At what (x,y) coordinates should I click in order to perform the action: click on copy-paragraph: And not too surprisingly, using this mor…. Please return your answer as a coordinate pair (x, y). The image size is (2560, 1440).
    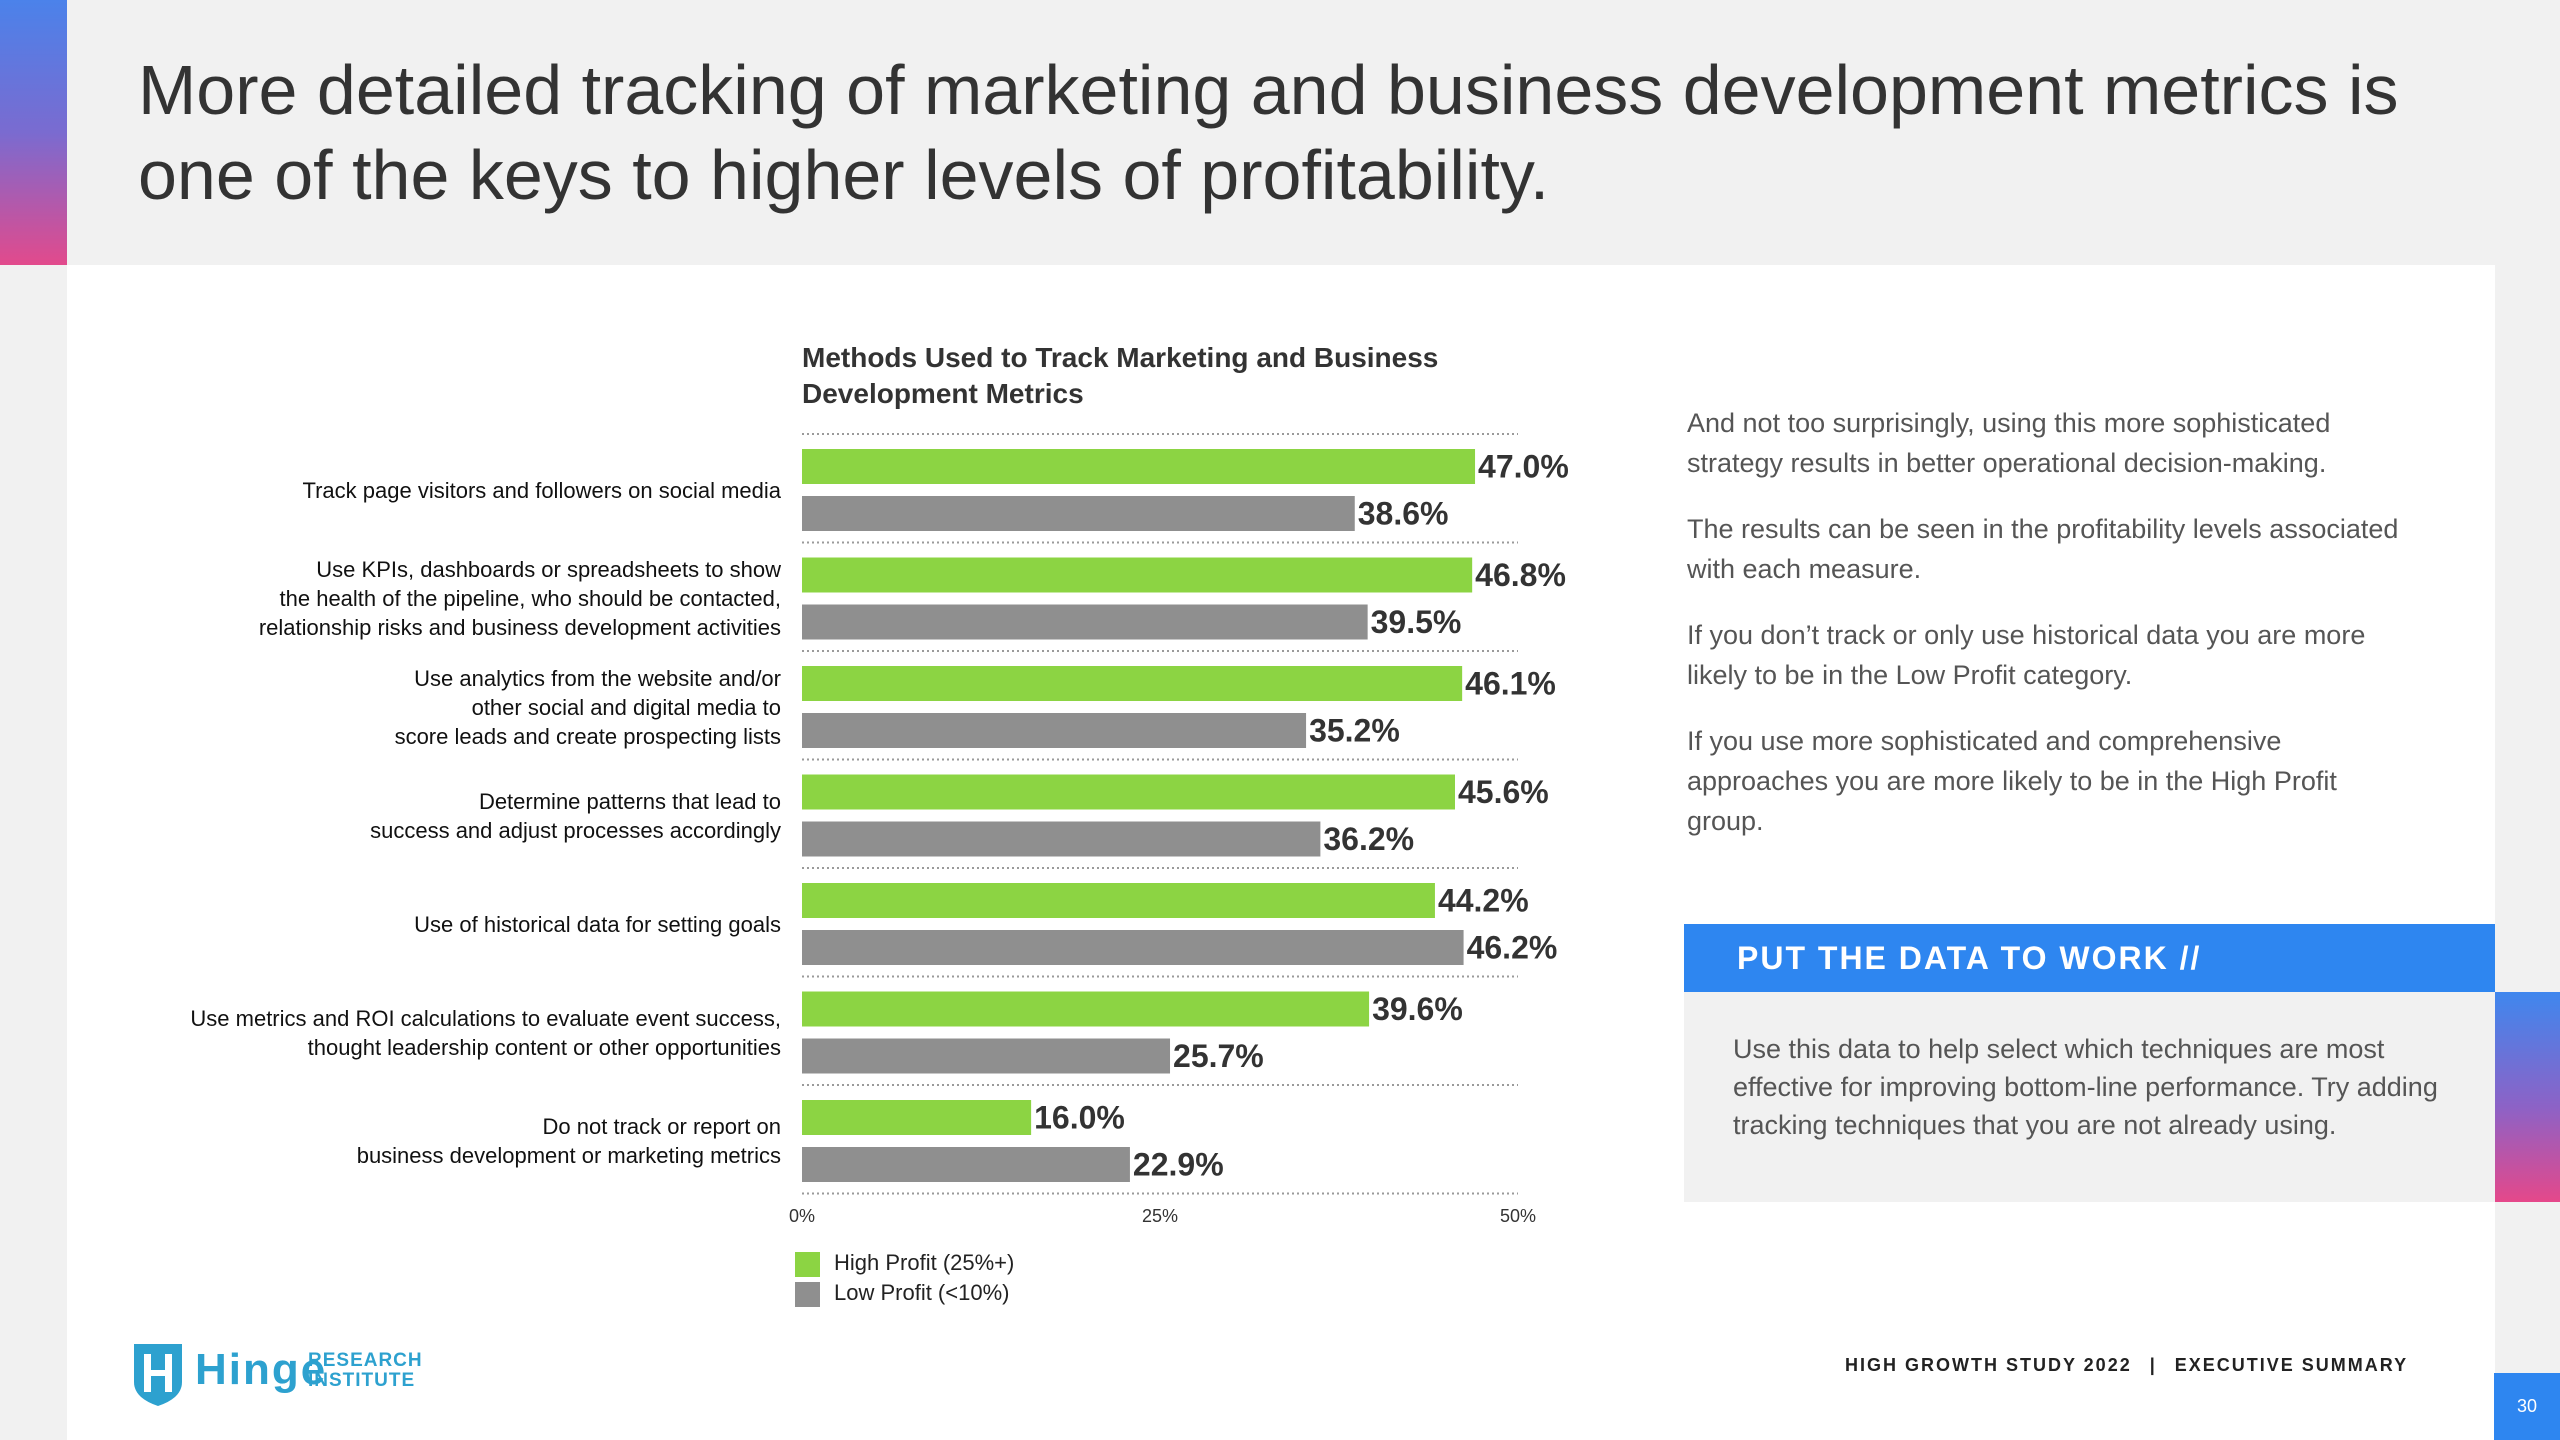
    Looking at the image, I should click on (2009, 443).